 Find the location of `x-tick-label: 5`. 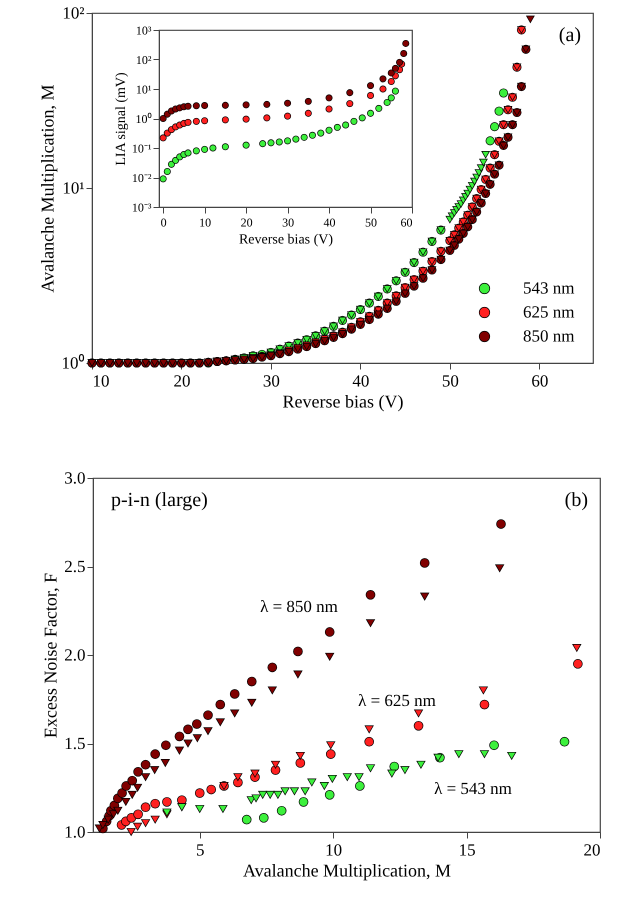

x-tick-label: 5 is located at coordinates (200, 850).